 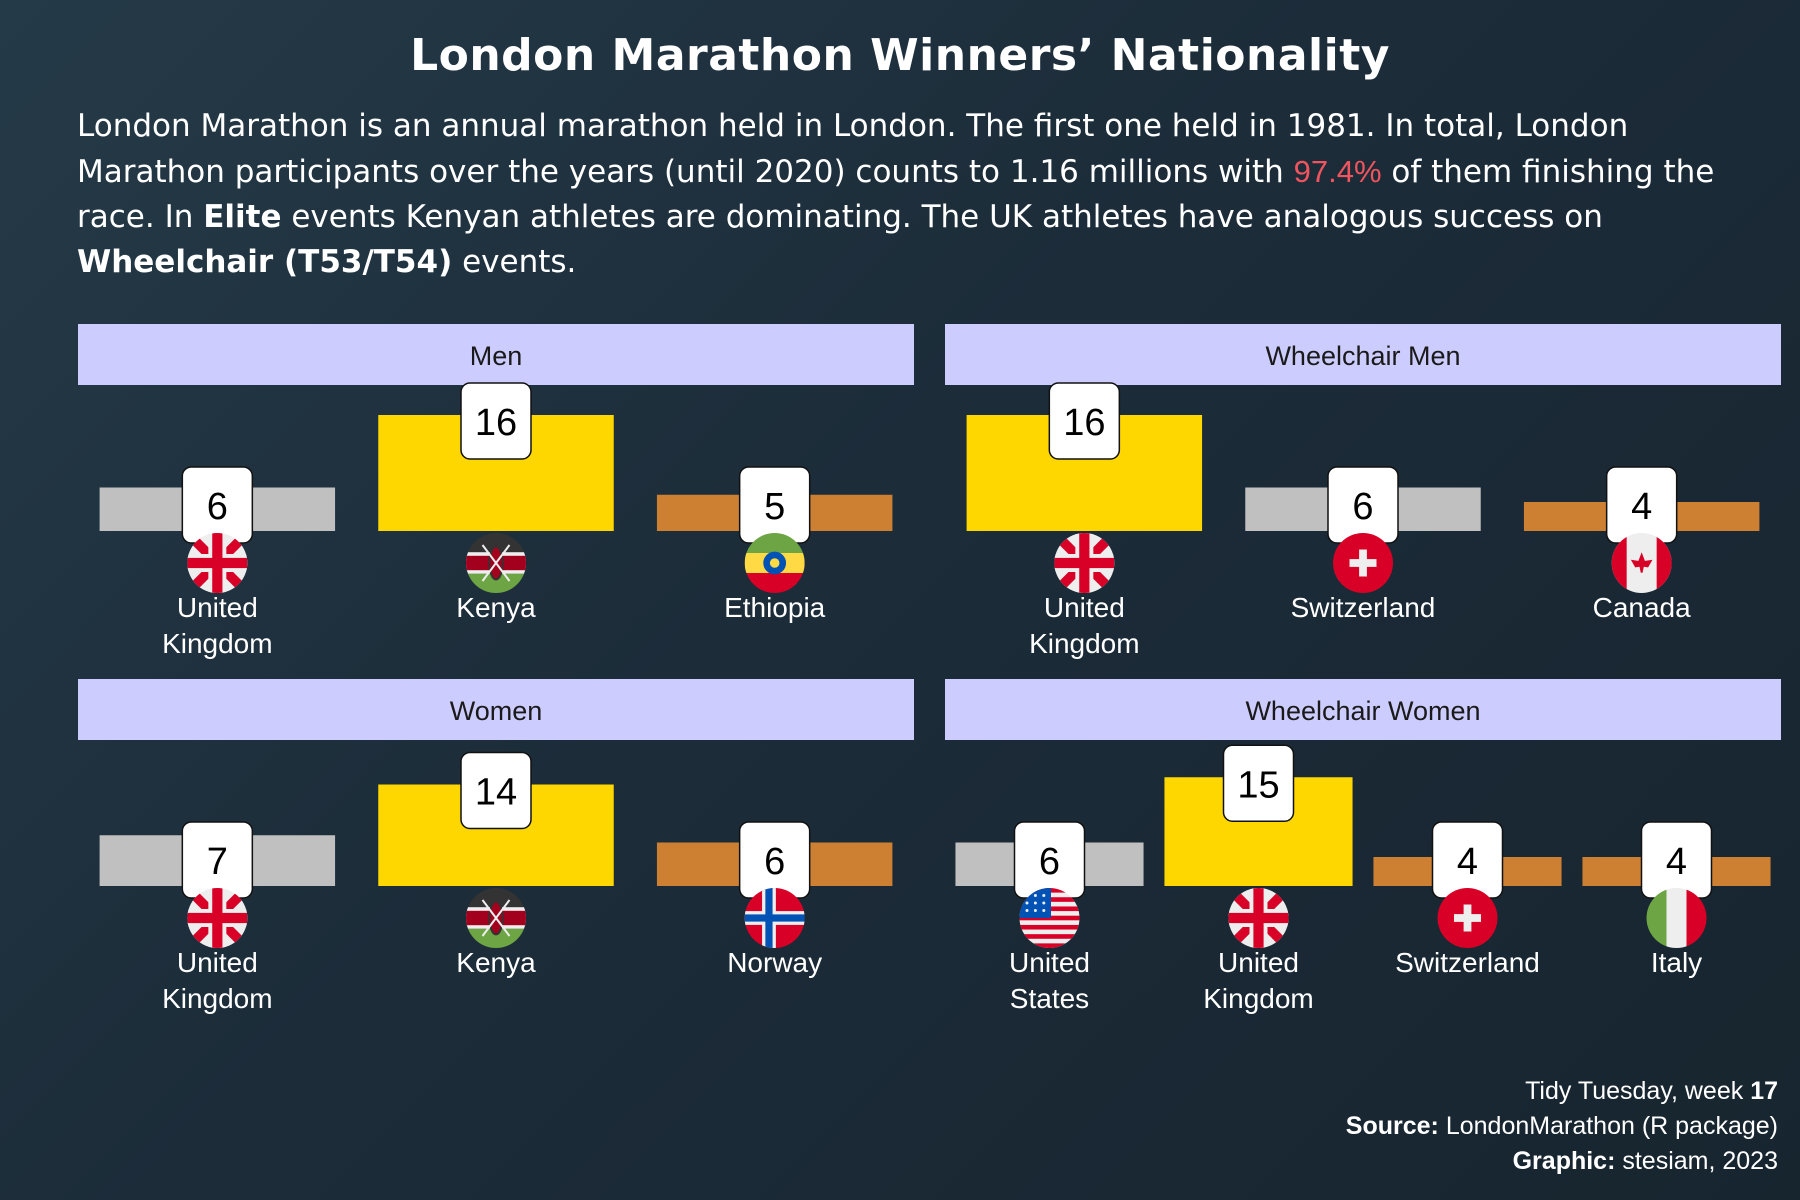 I want to click on value-label: 5, so click(x=774, y=507).